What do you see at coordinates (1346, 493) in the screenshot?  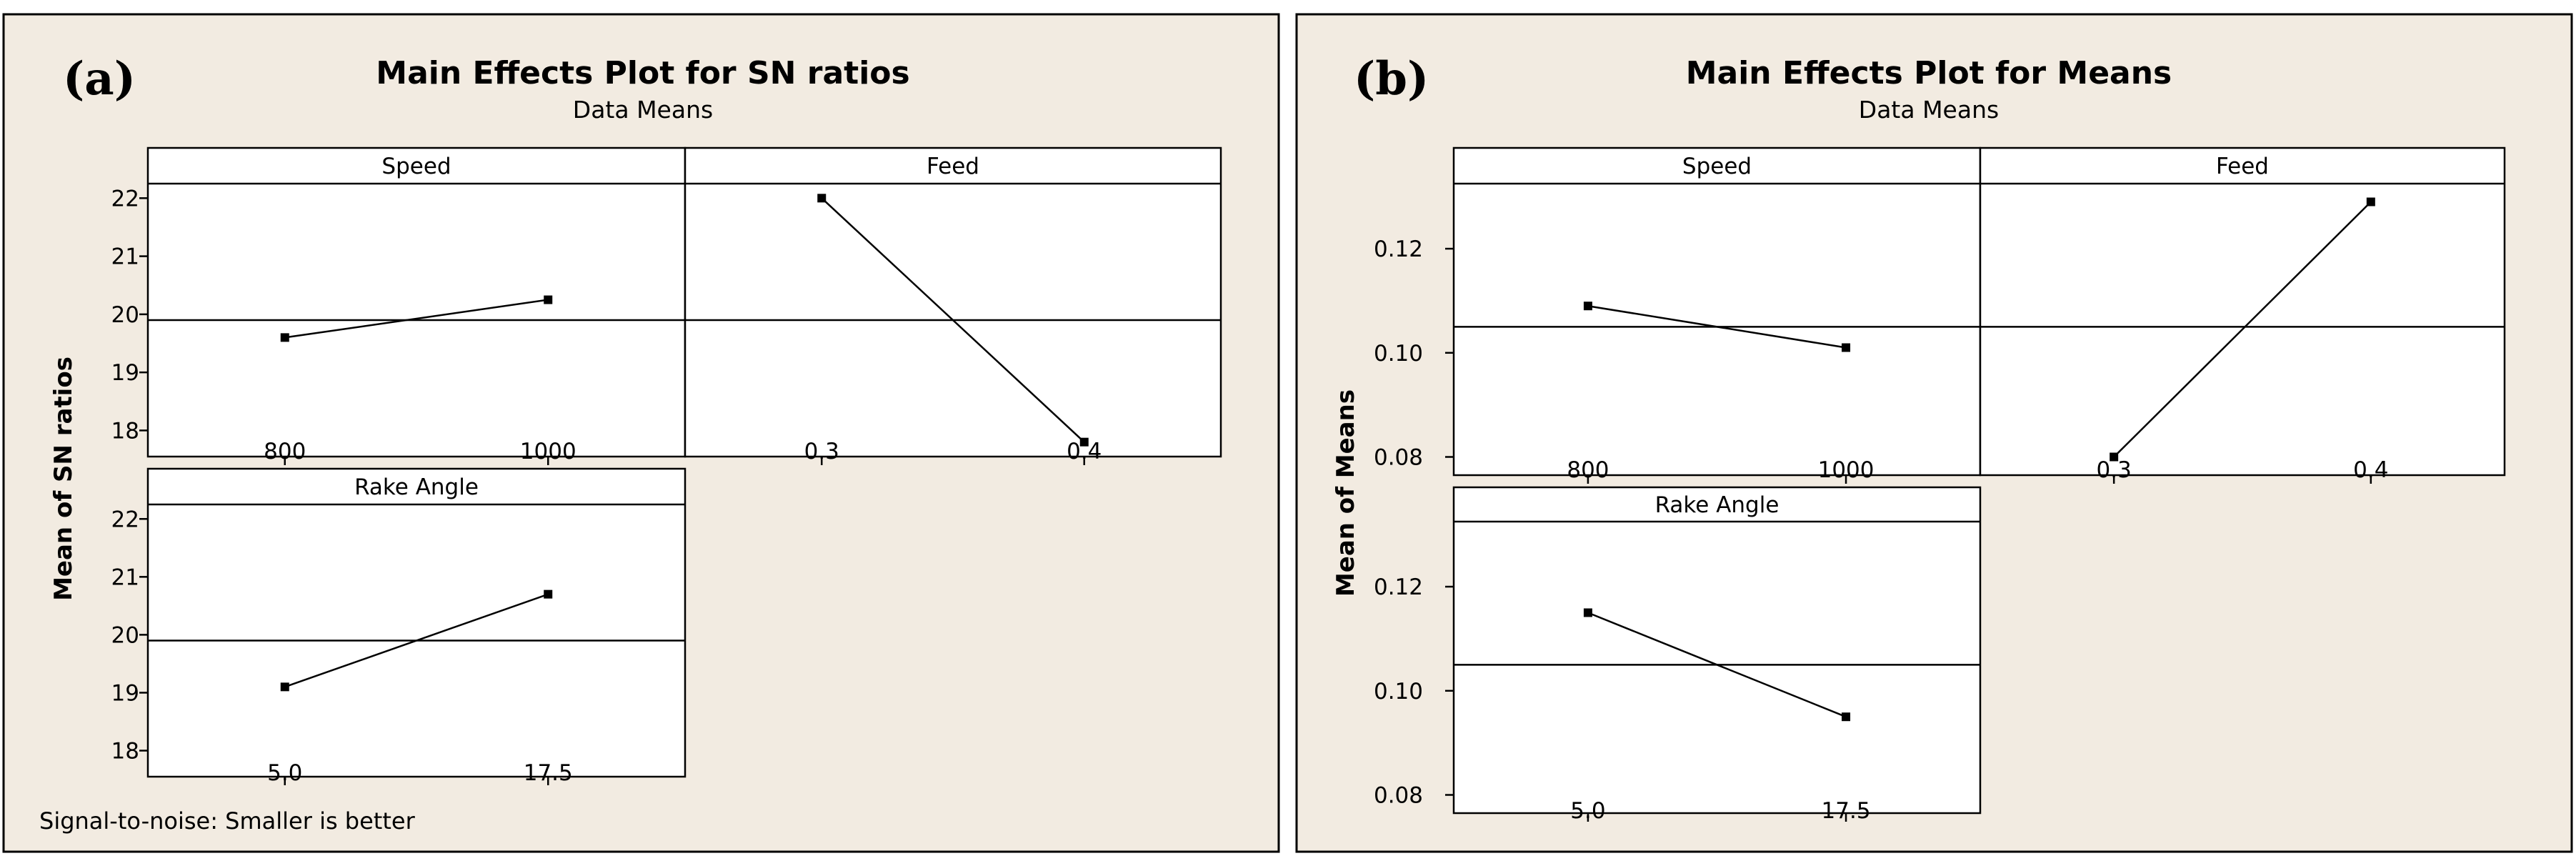 I see `y-axis-label: Mean of Means` at bounding box center [1346, 493].